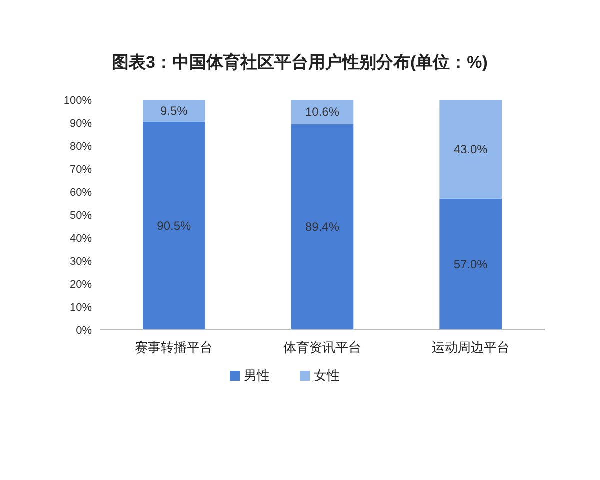 The height and width of the screenshot is (480, 600). Describe the element at coordinates (81, 285) in the screenshot. I see `y-tick-label: 20%` at that location.